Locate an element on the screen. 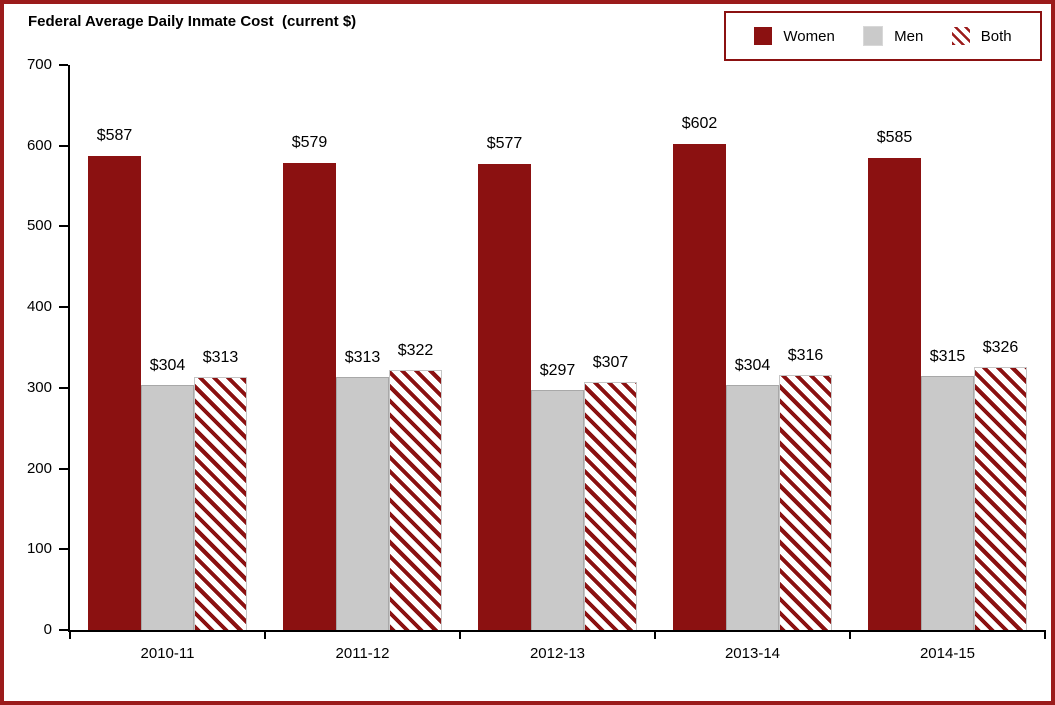 The width and height of the screenshot is (1055, 705). bar-group-2013-14: $602 $304 $316 is located at coordinates (752, 347).